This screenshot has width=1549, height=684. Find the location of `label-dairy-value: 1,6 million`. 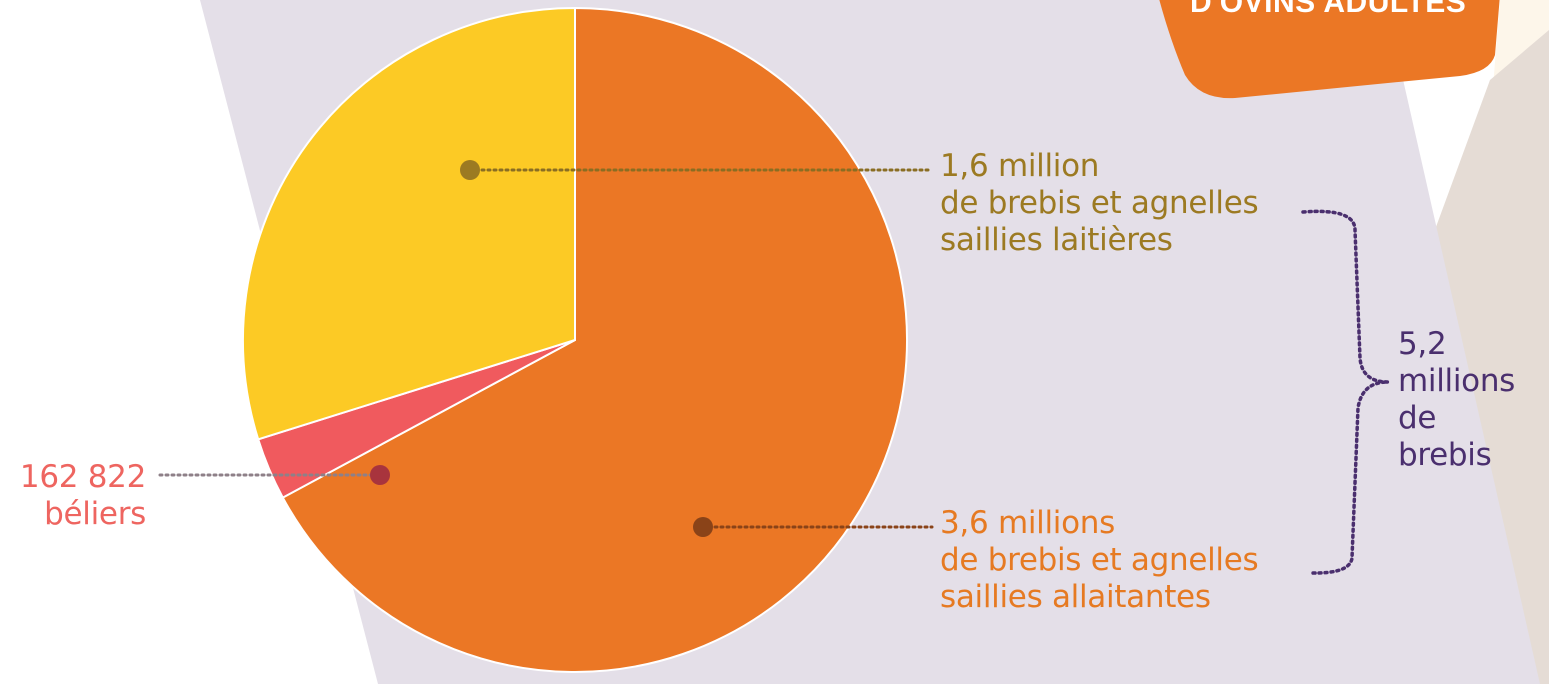

label-dairy-value: 1,6 million is located at coordinates (1020, 166).